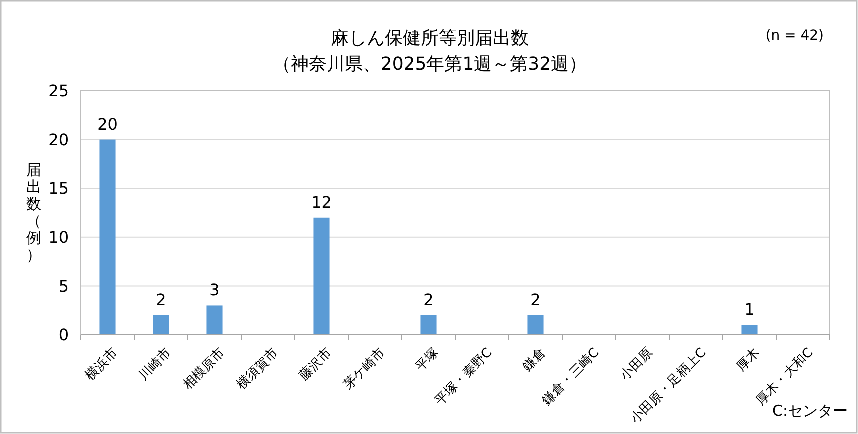 This screenshot has height=434, width=858. Describe the element at coordinates (749, 310) in the screenshot. I see `data-label: 1` at that location.